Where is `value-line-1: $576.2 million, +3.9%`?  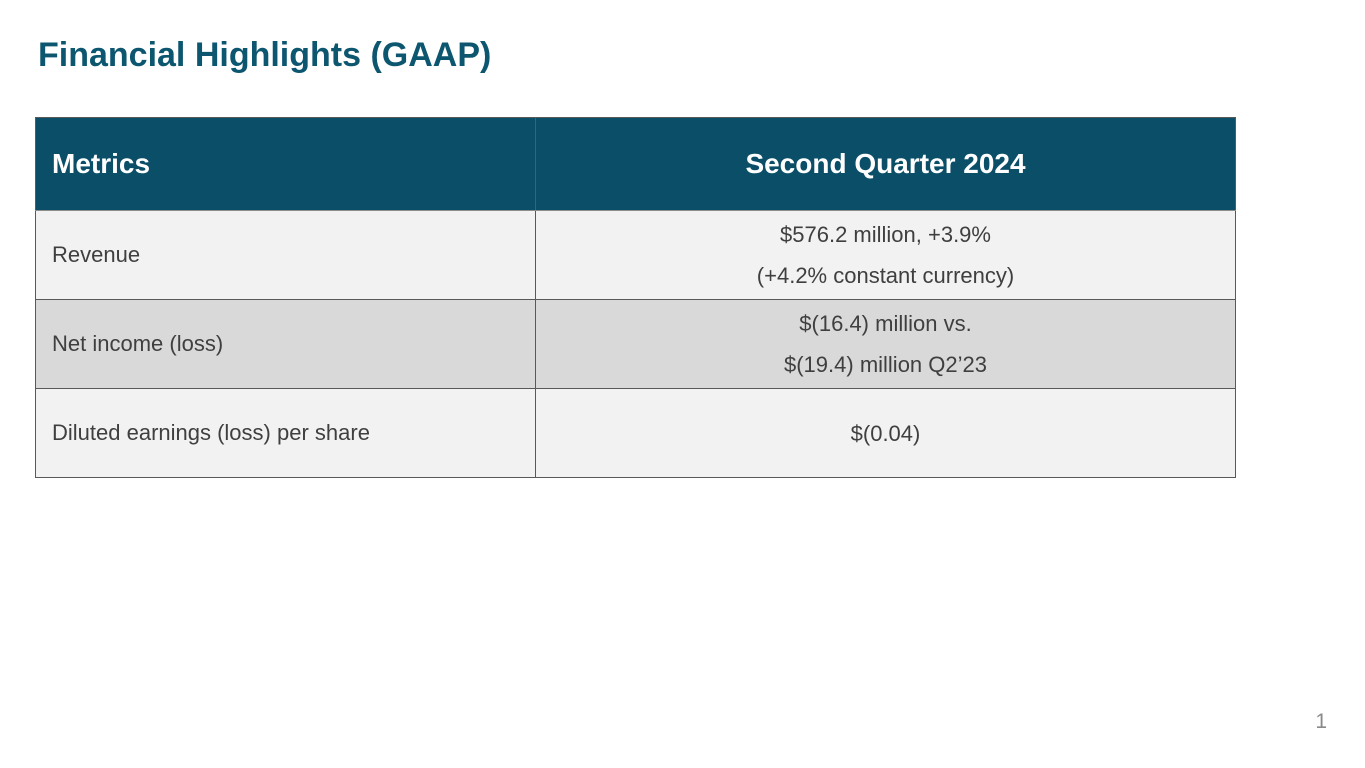 value-line-1: $576.2 million, +3.9% is located at coordinates (885, 234).